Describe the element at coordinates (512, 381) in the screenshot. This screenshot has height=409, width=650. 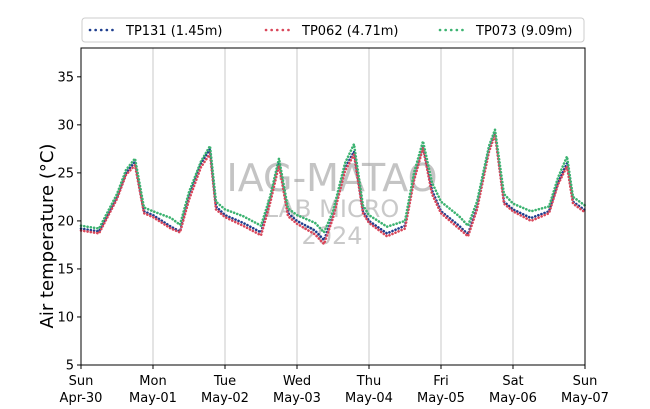
I see `x-tick-label-day: Sat` at that location.